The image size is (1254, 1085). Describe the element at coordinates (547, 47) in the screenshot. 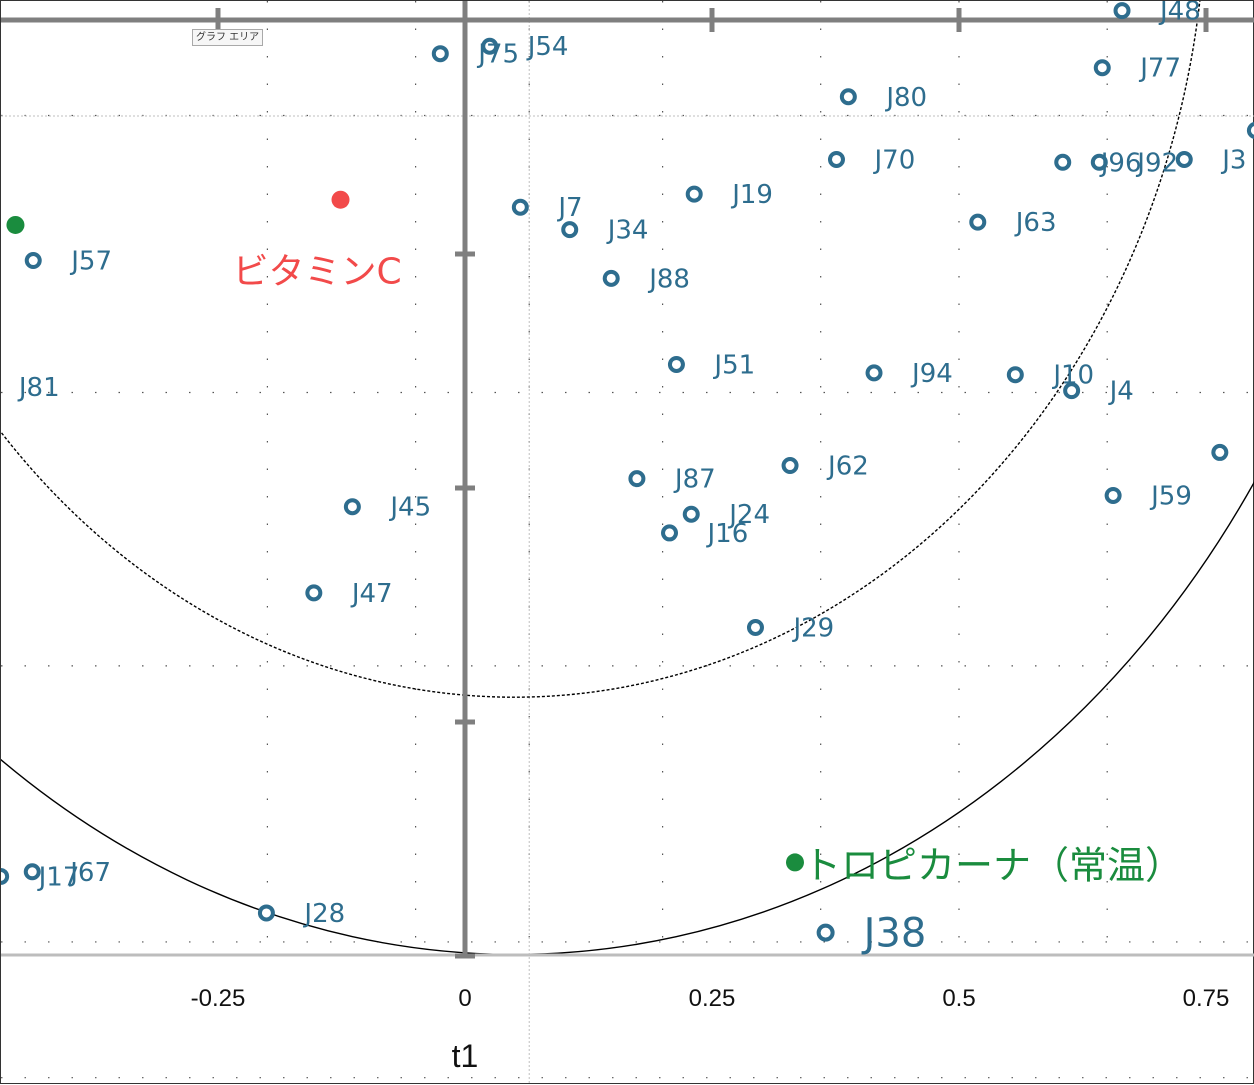

I see `point-label-j54: J54` at that location.